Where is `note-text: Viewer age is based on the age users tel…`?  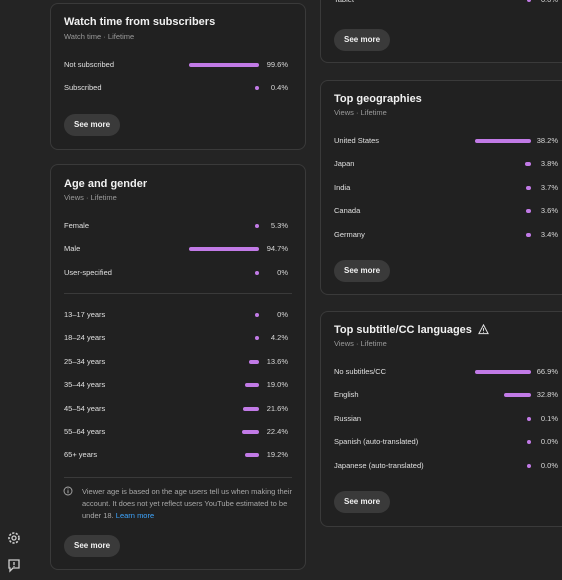 note-text: Viewer age is based on the age users tel… is located at coordinates (187, 503).